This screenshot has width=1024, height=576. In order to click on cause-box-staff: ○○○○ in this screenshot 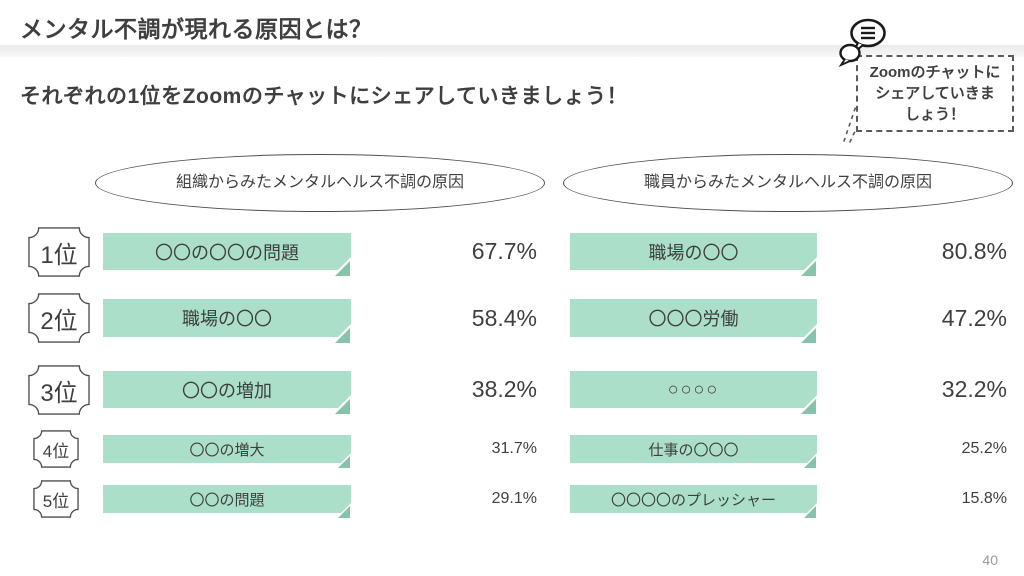, I will do `click(693, 389)`.